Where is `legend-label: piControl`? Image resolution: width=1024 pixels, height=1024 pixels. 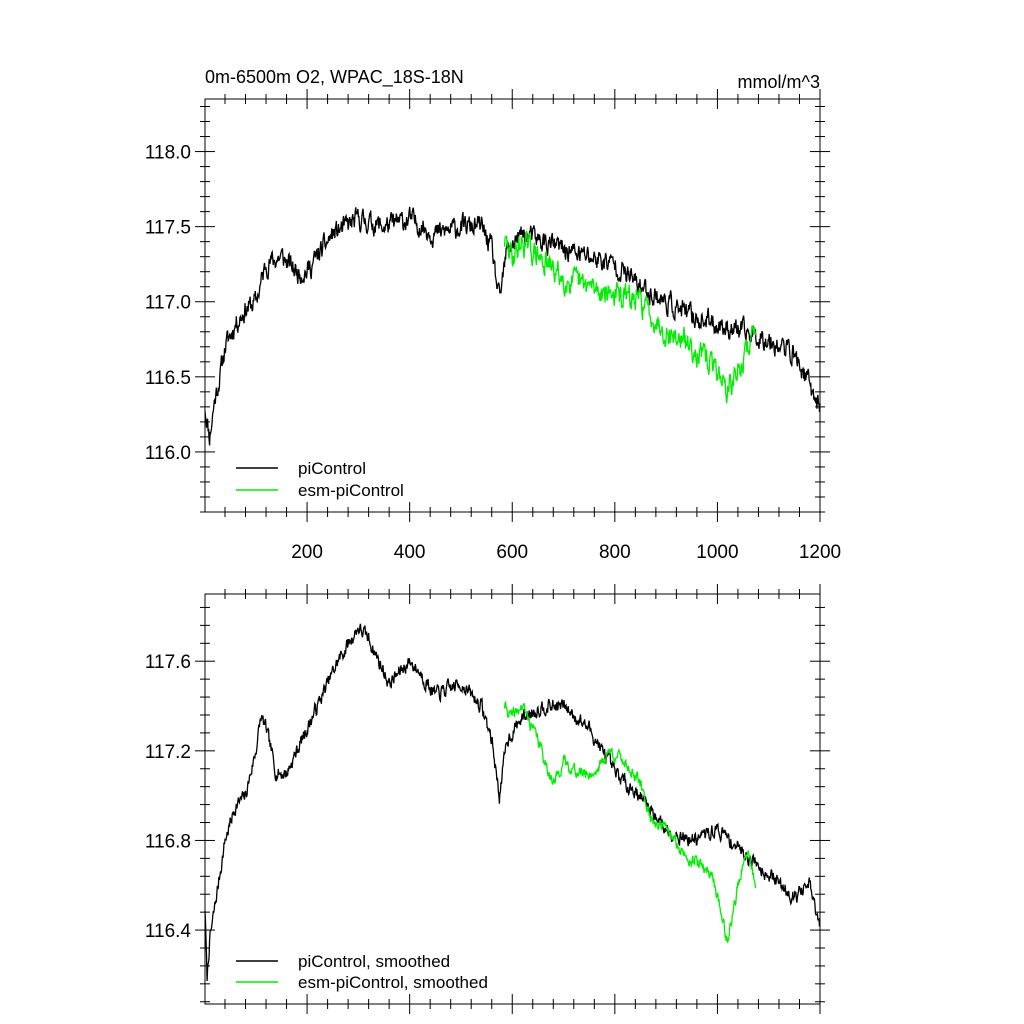 legend-label: piControl is located at coordinates (332, 468).